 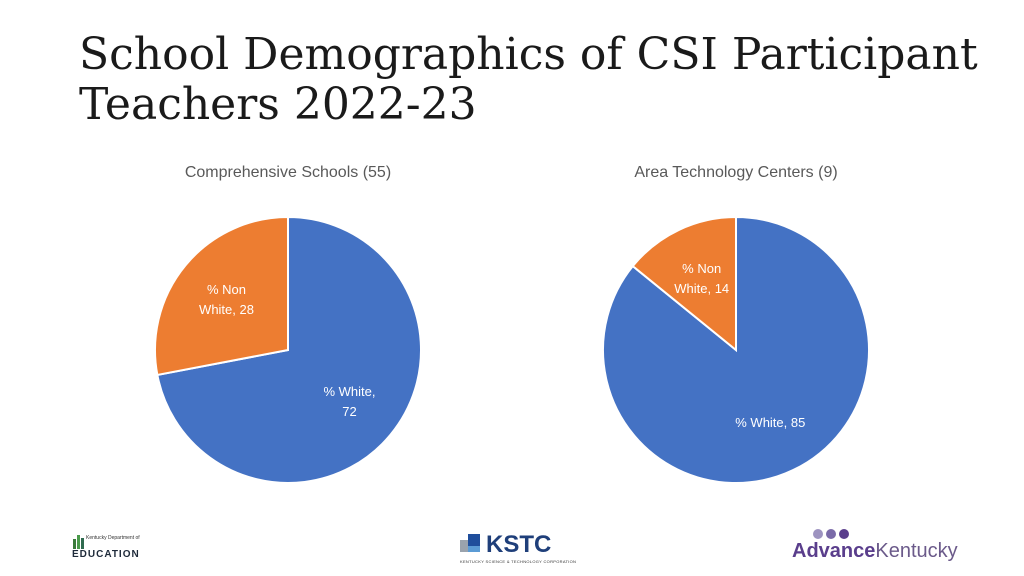 What do you see at coordinates (831, 534) in the screenshot?
I see `advance-kentucky-dots-icon` at bounding box center [831, 534].